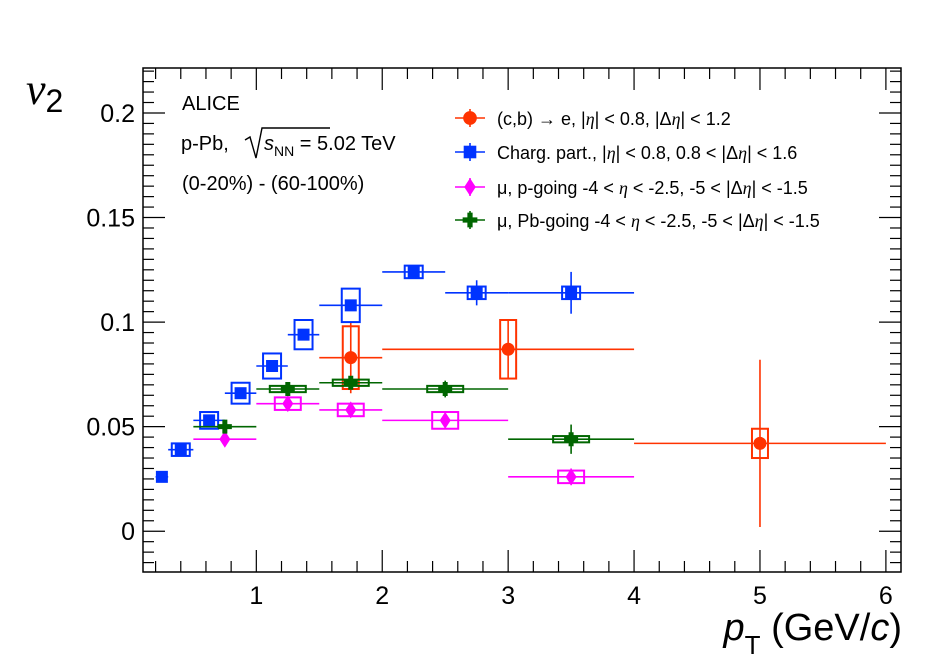 The height and width of the screenshot is (662, 950). What do you see at coordinates (211, 104) in the screenshot?
I see `annotation-experiment: ALICE` at bounding box center [211, 104].